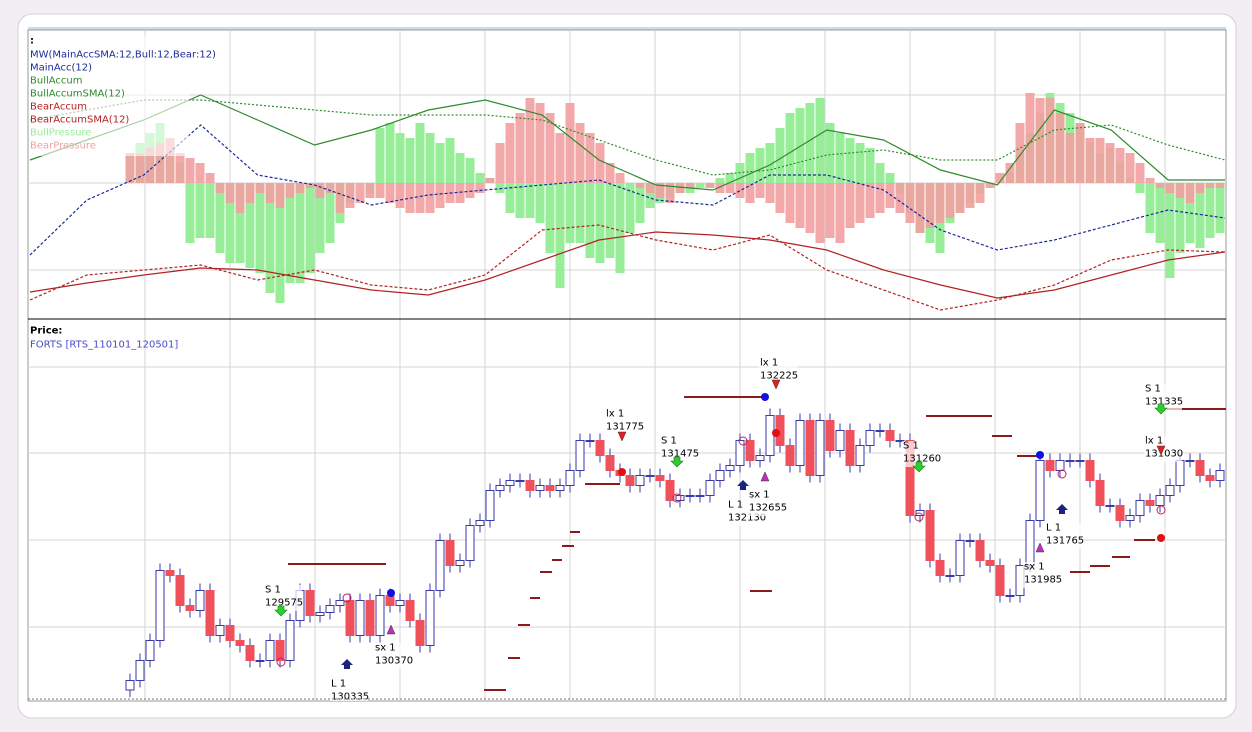 This screenshot has height=732, width=1252. What do you see at coordinates (911, 445) in the screenshot?
I see `trade-label: S 1` at bounding box center [911, 445].